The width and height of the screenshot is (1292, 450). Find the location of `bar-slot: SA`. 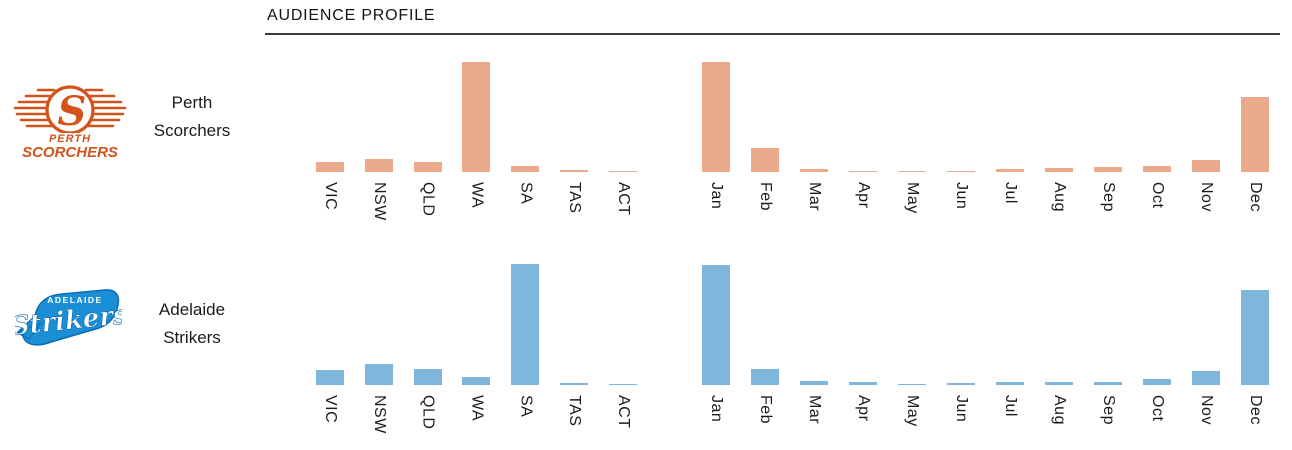

bar-slot: SA is located at coordinates (525, 338).